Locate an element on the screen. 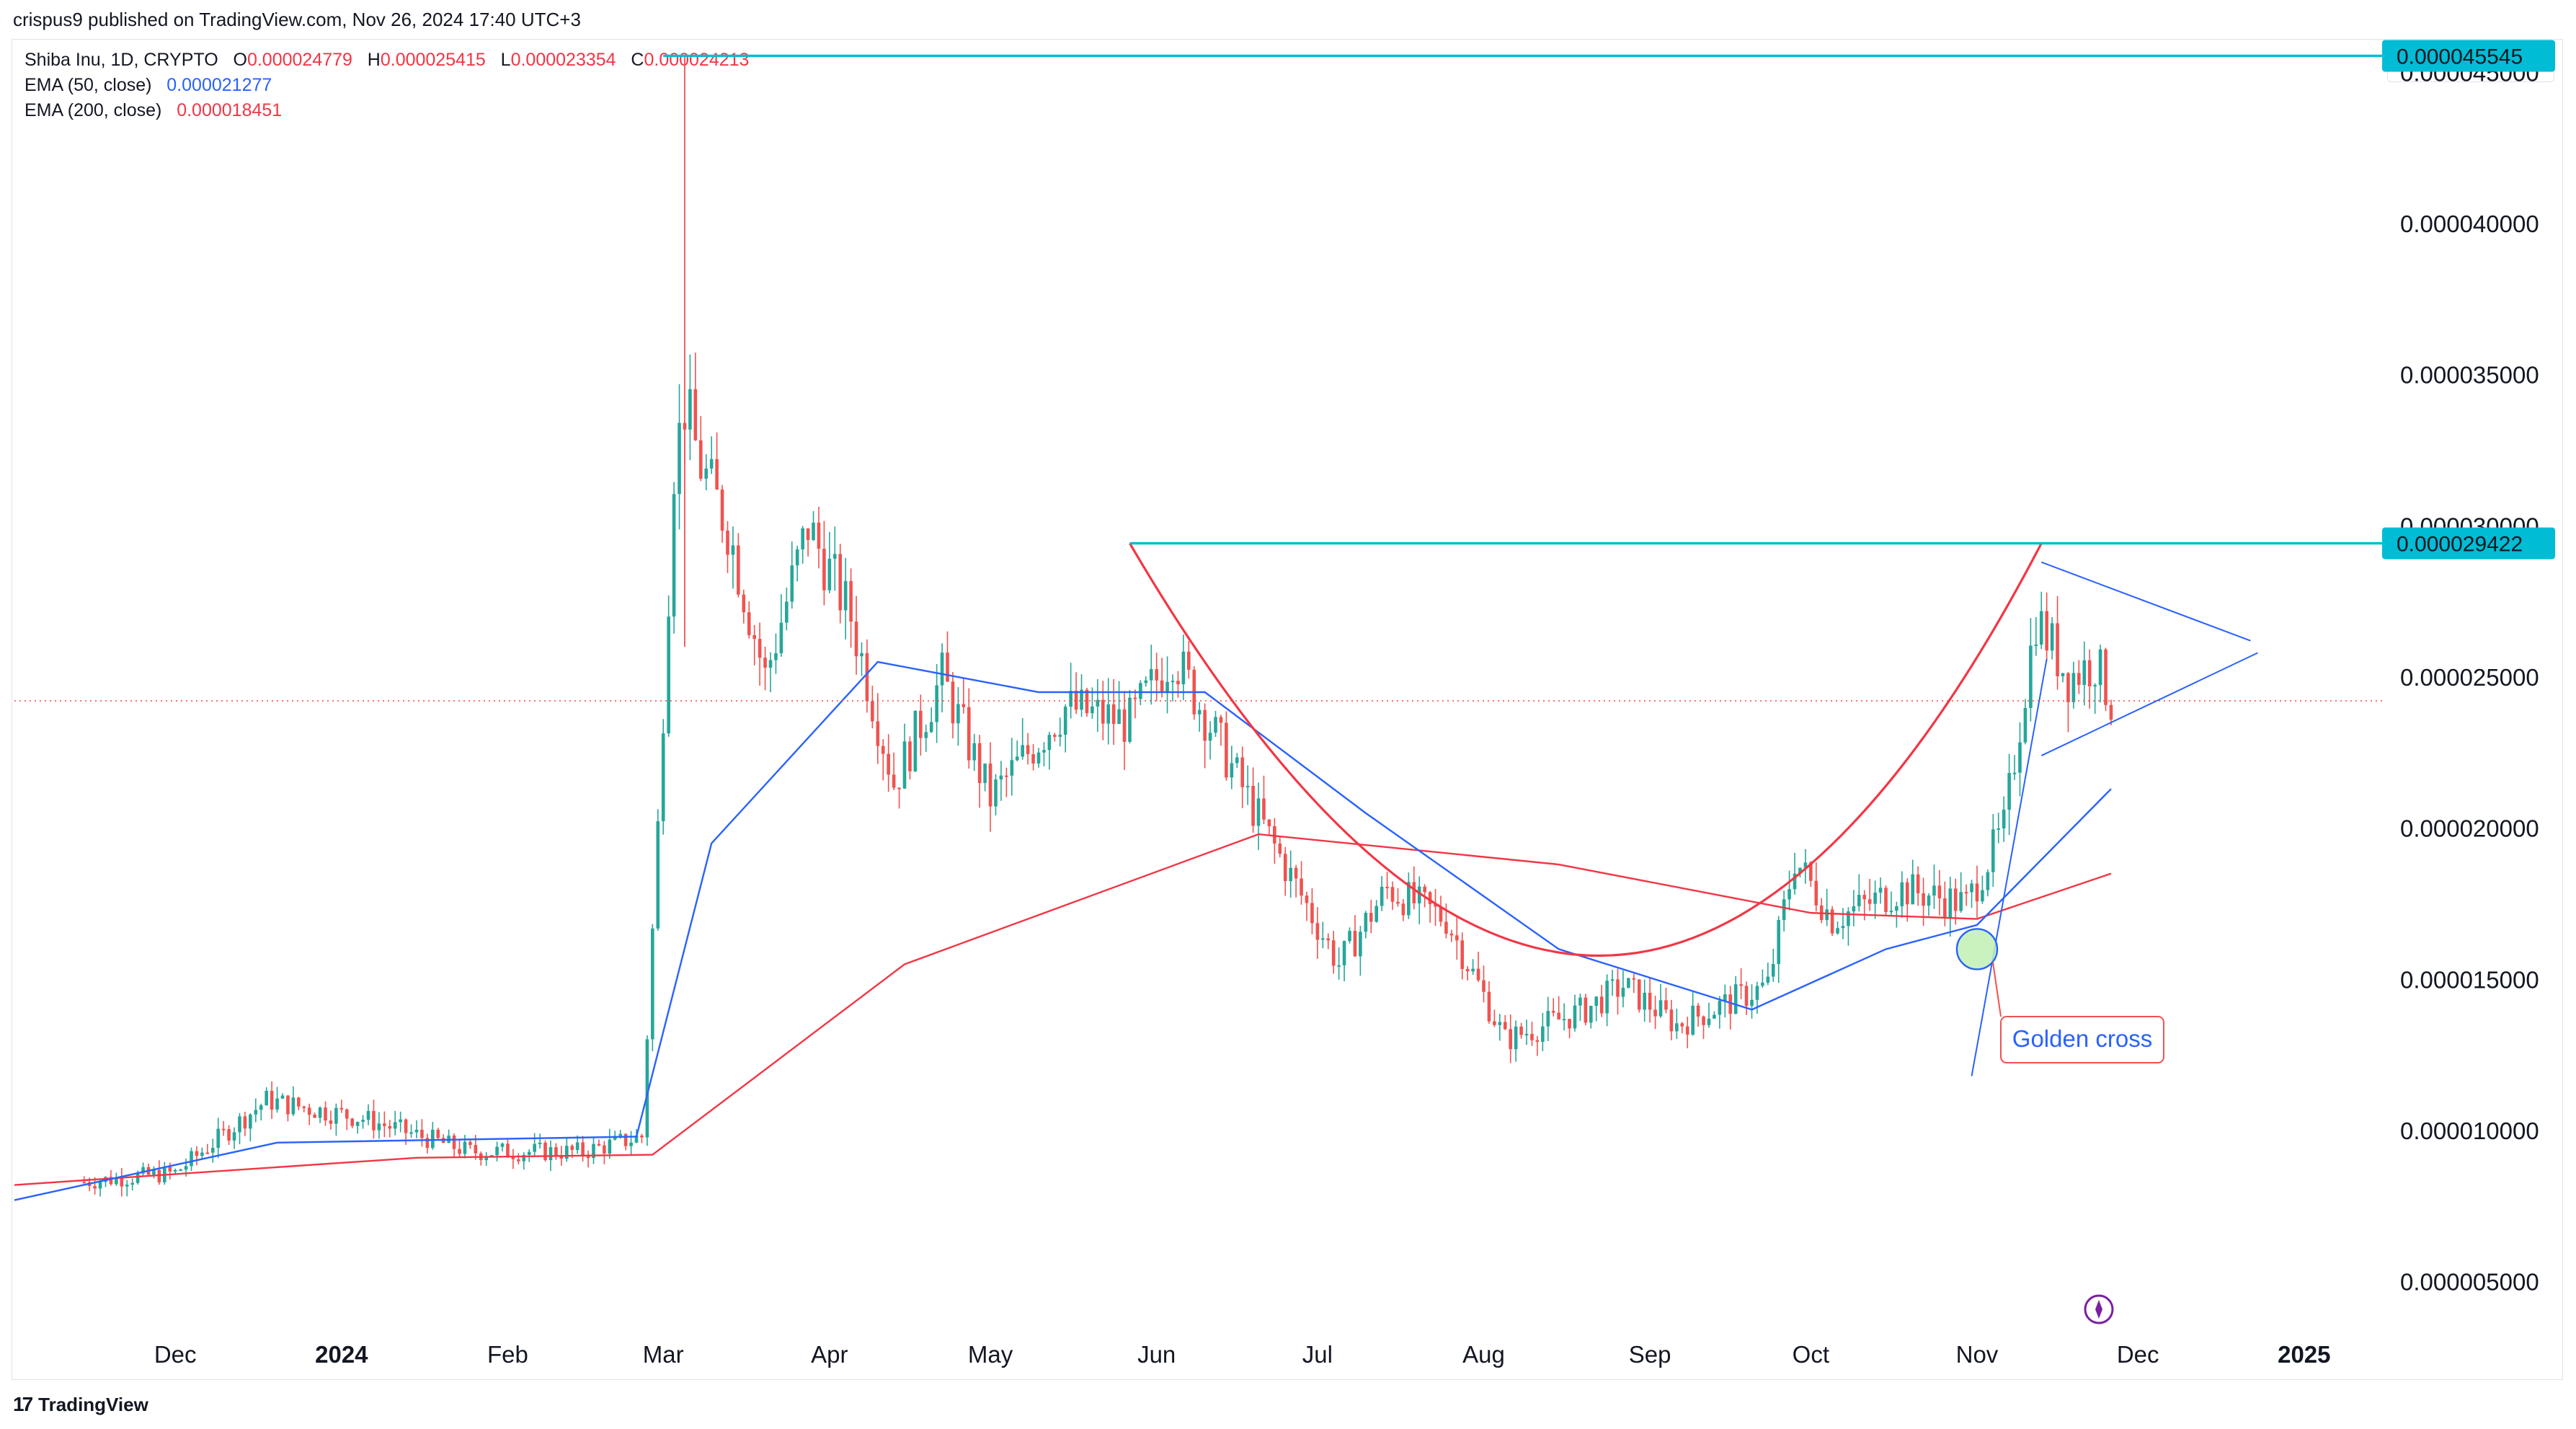 The height and width of the screenshot is (1429, 2576). ema50-row: EMA (50, close) 0.000021277 is located at coordinates (387, 86).